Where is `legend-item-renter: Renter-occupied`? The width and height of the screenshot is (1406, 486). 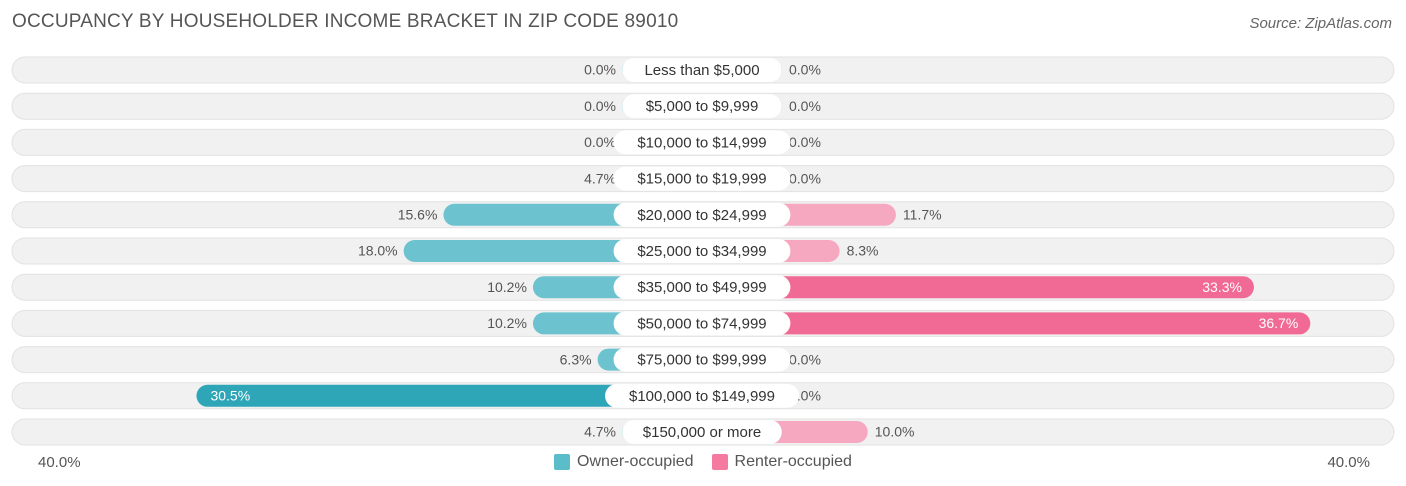 legend-item-renter: Renter-occupied is located at coordinates (781, 462).